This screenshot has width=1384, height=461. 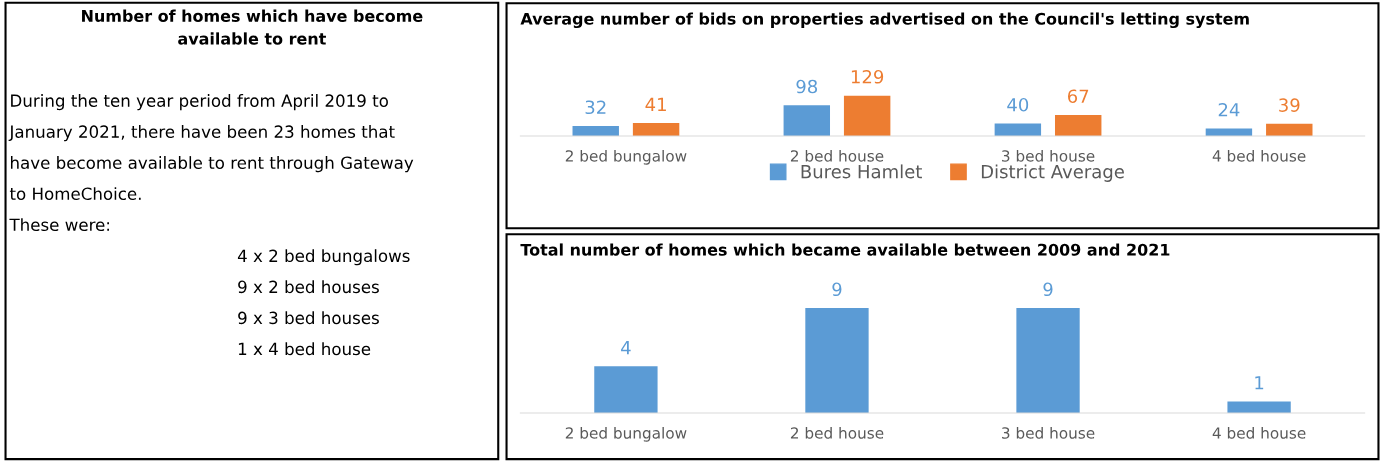 I want to click on text: These were:, so click(x=59, y=225).